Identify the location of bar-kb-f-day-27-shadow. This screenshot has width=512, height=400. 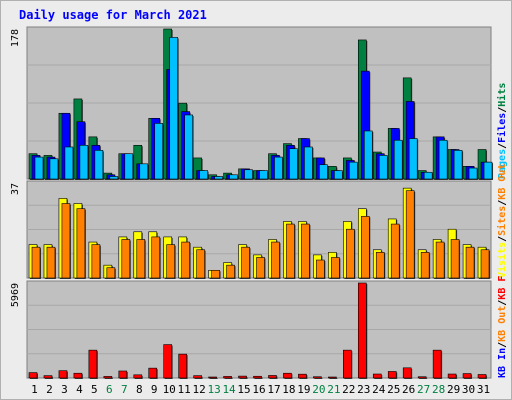
(423, 378).